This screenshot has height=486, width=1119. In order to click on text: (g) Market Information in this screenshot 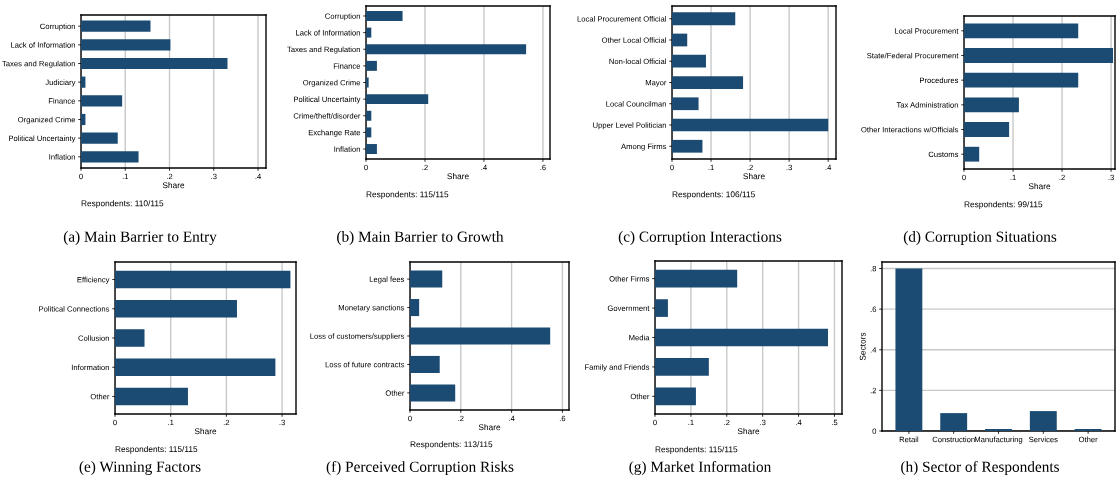, I will do `click(700, 468)`.